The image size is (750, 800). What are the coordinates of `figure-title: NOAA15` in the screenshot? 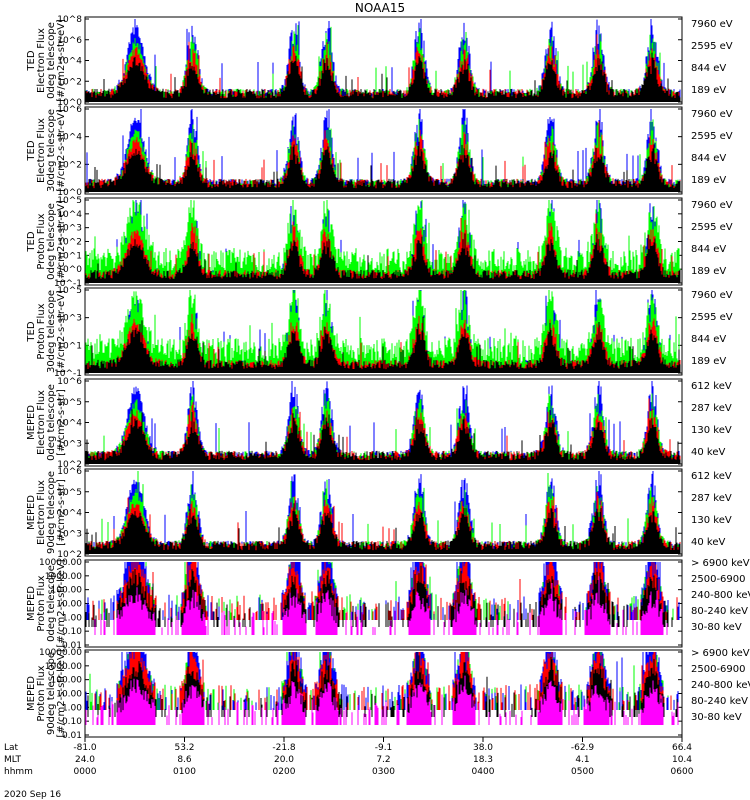 It's located at (380, 8).